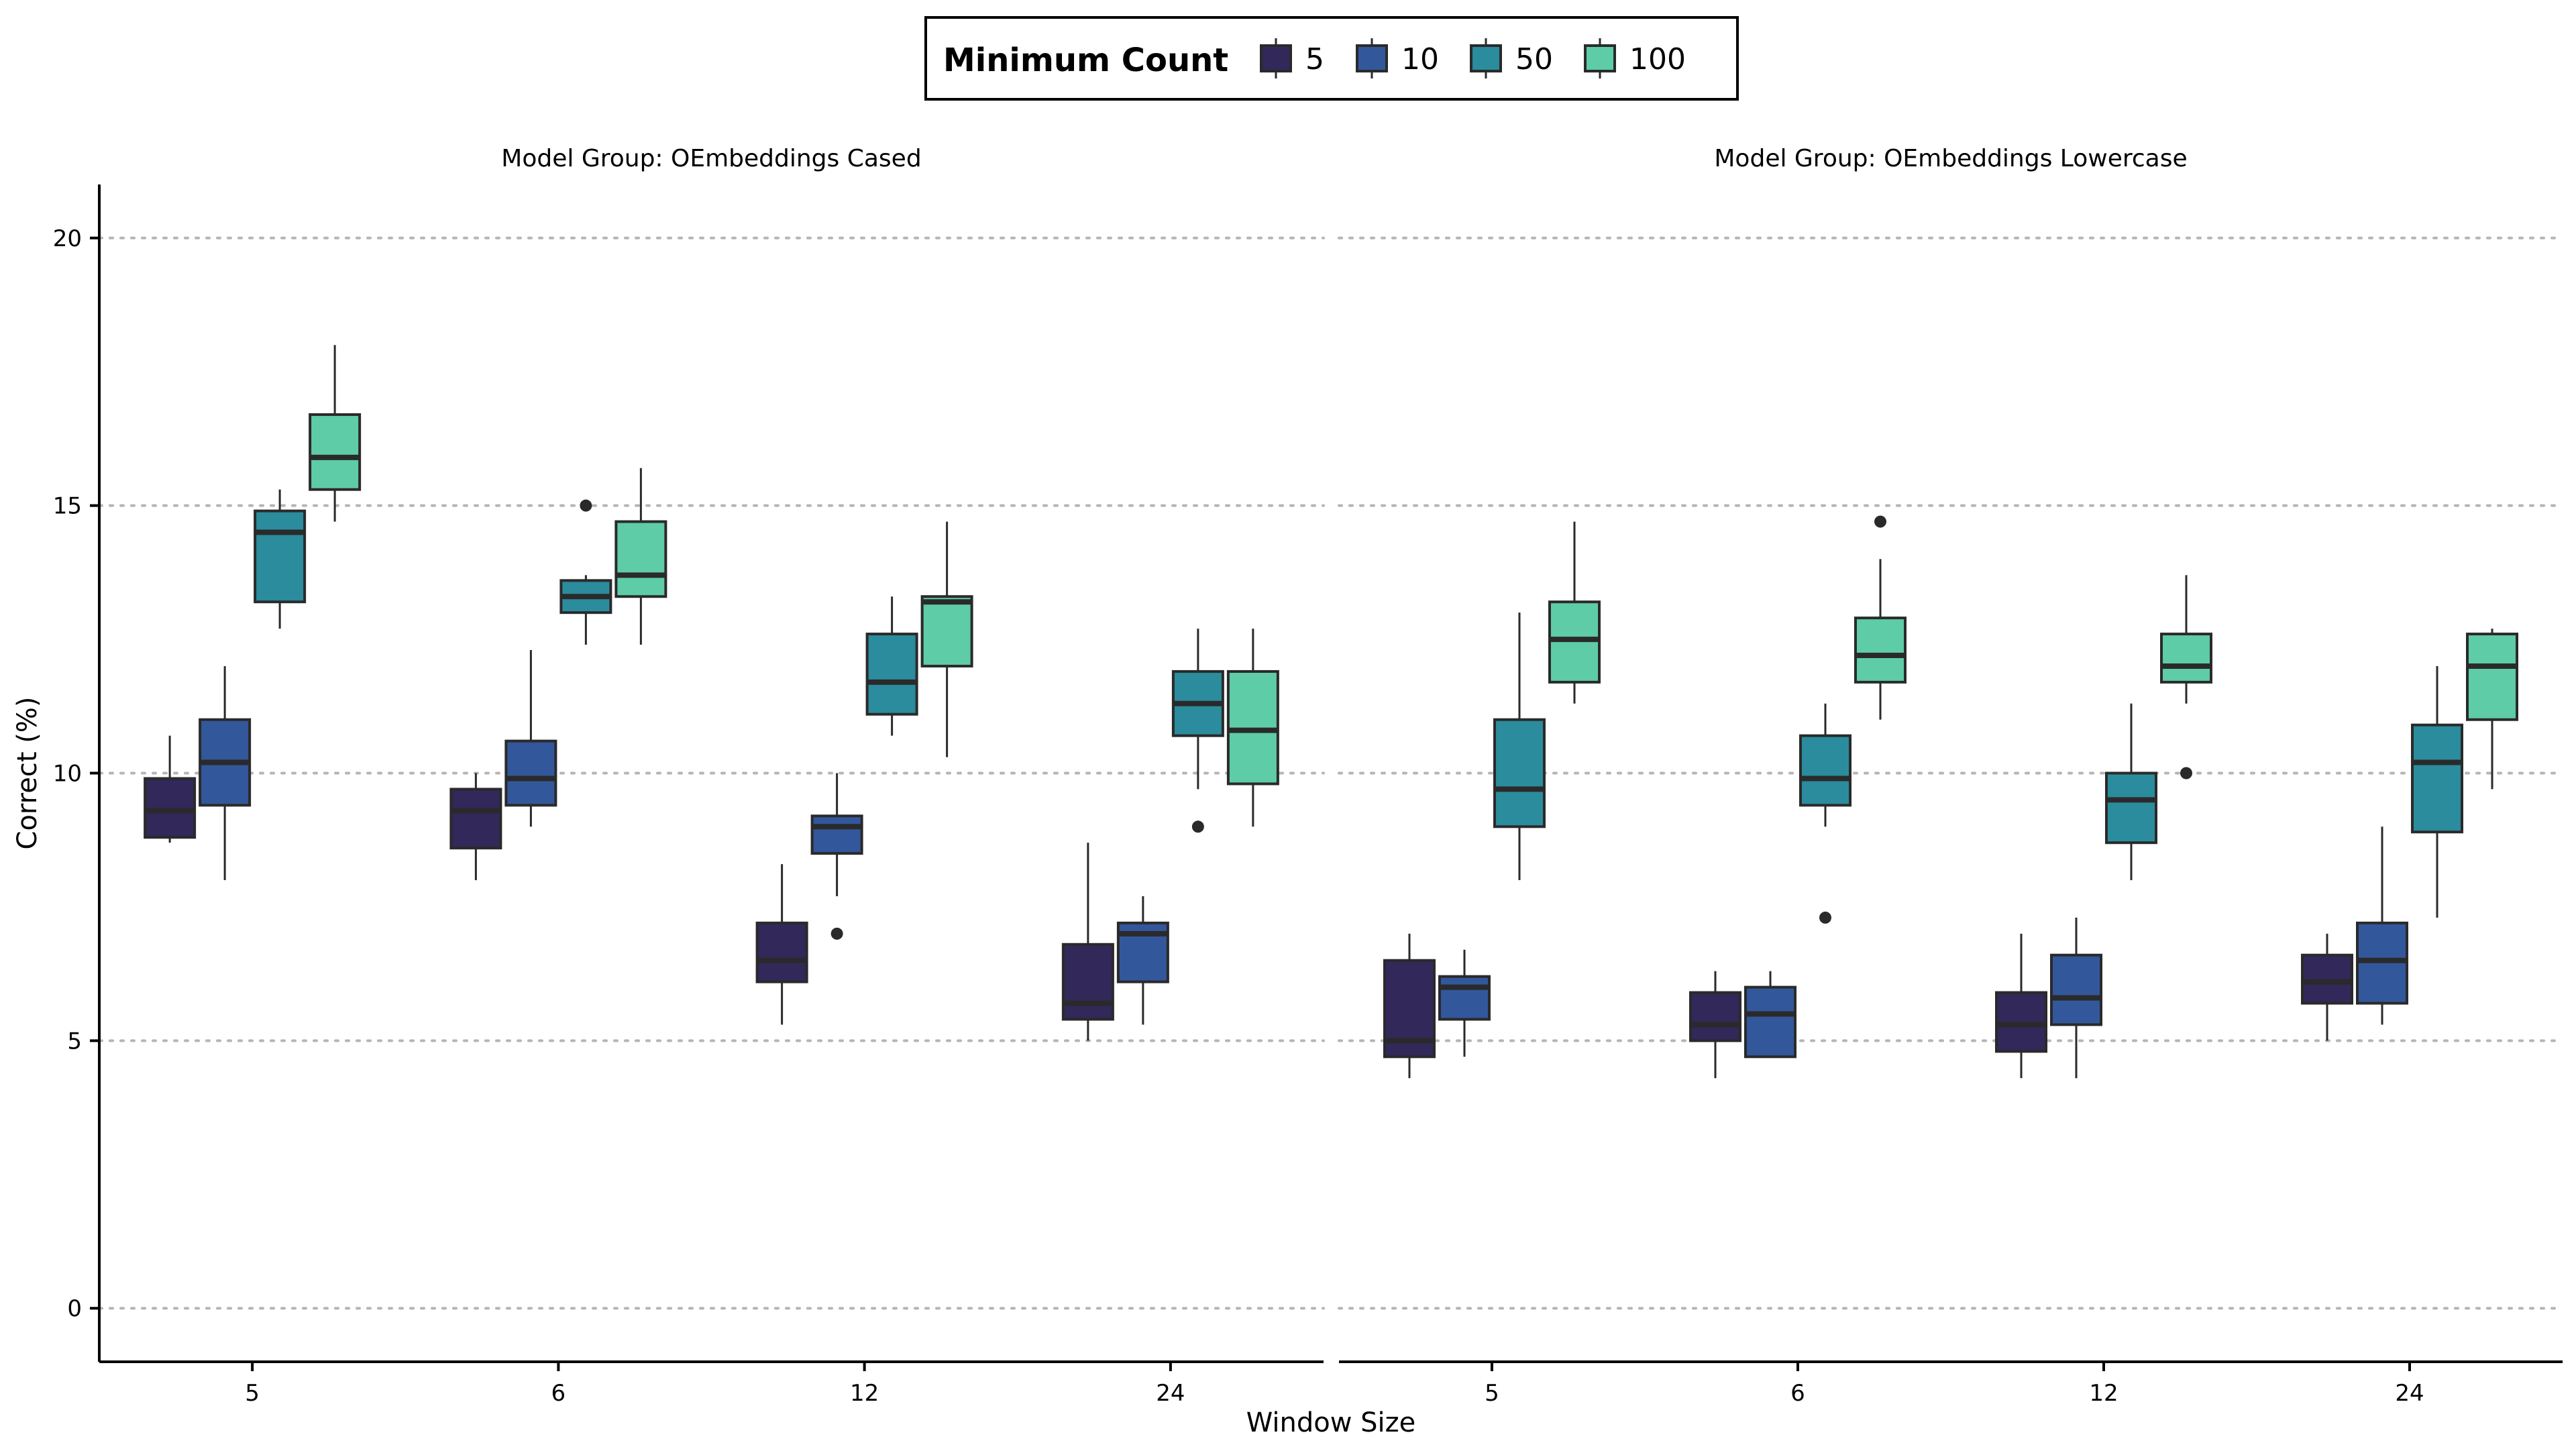 The width and height of the screenshot is (2576, 1449). I want to click on box-cased-w12-mc5, so click(781, 944).